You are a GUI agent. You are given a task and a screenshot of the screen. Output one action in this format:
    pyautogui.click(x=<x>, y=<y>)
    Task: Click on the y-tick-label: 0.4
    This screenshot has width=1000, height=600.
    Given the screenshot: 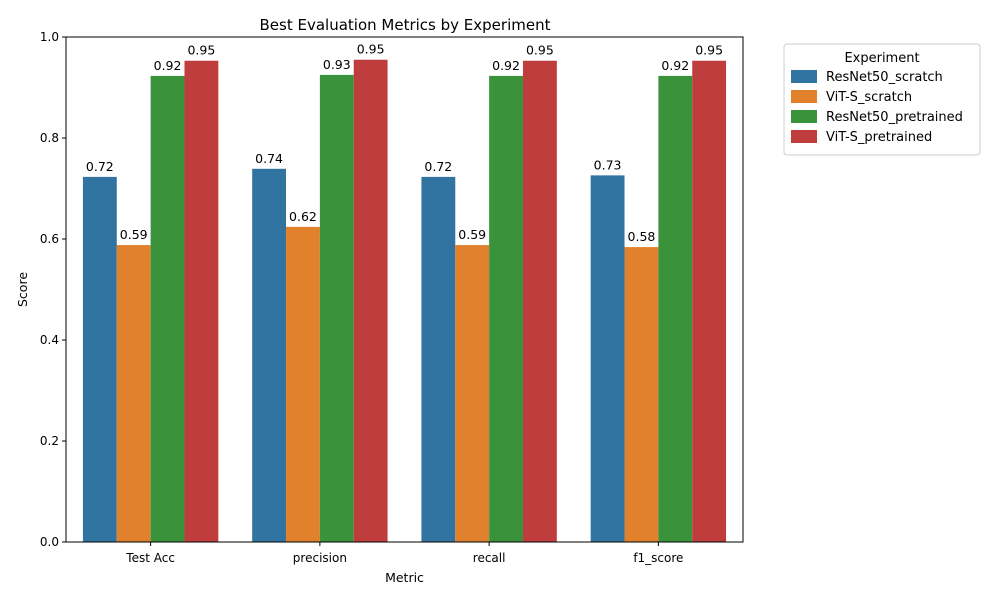 What is the action you would take?
    pyautogui.click(x=49, y=340)
    